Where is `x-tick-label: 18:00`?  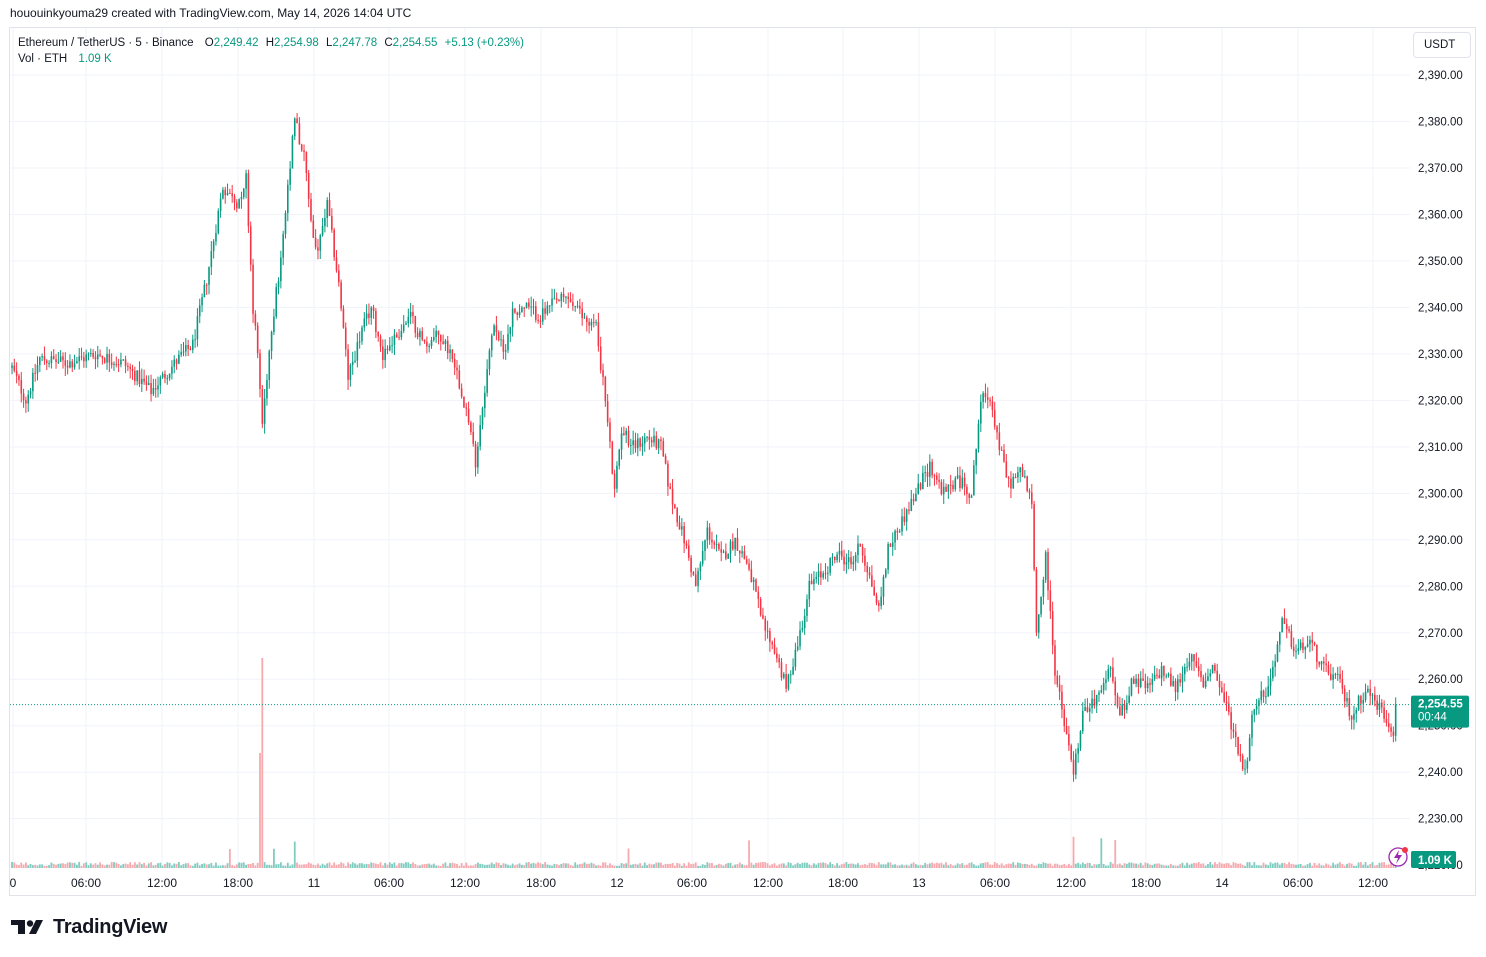
x-tick-label: 18:00 is located at coordinates (843, 883).